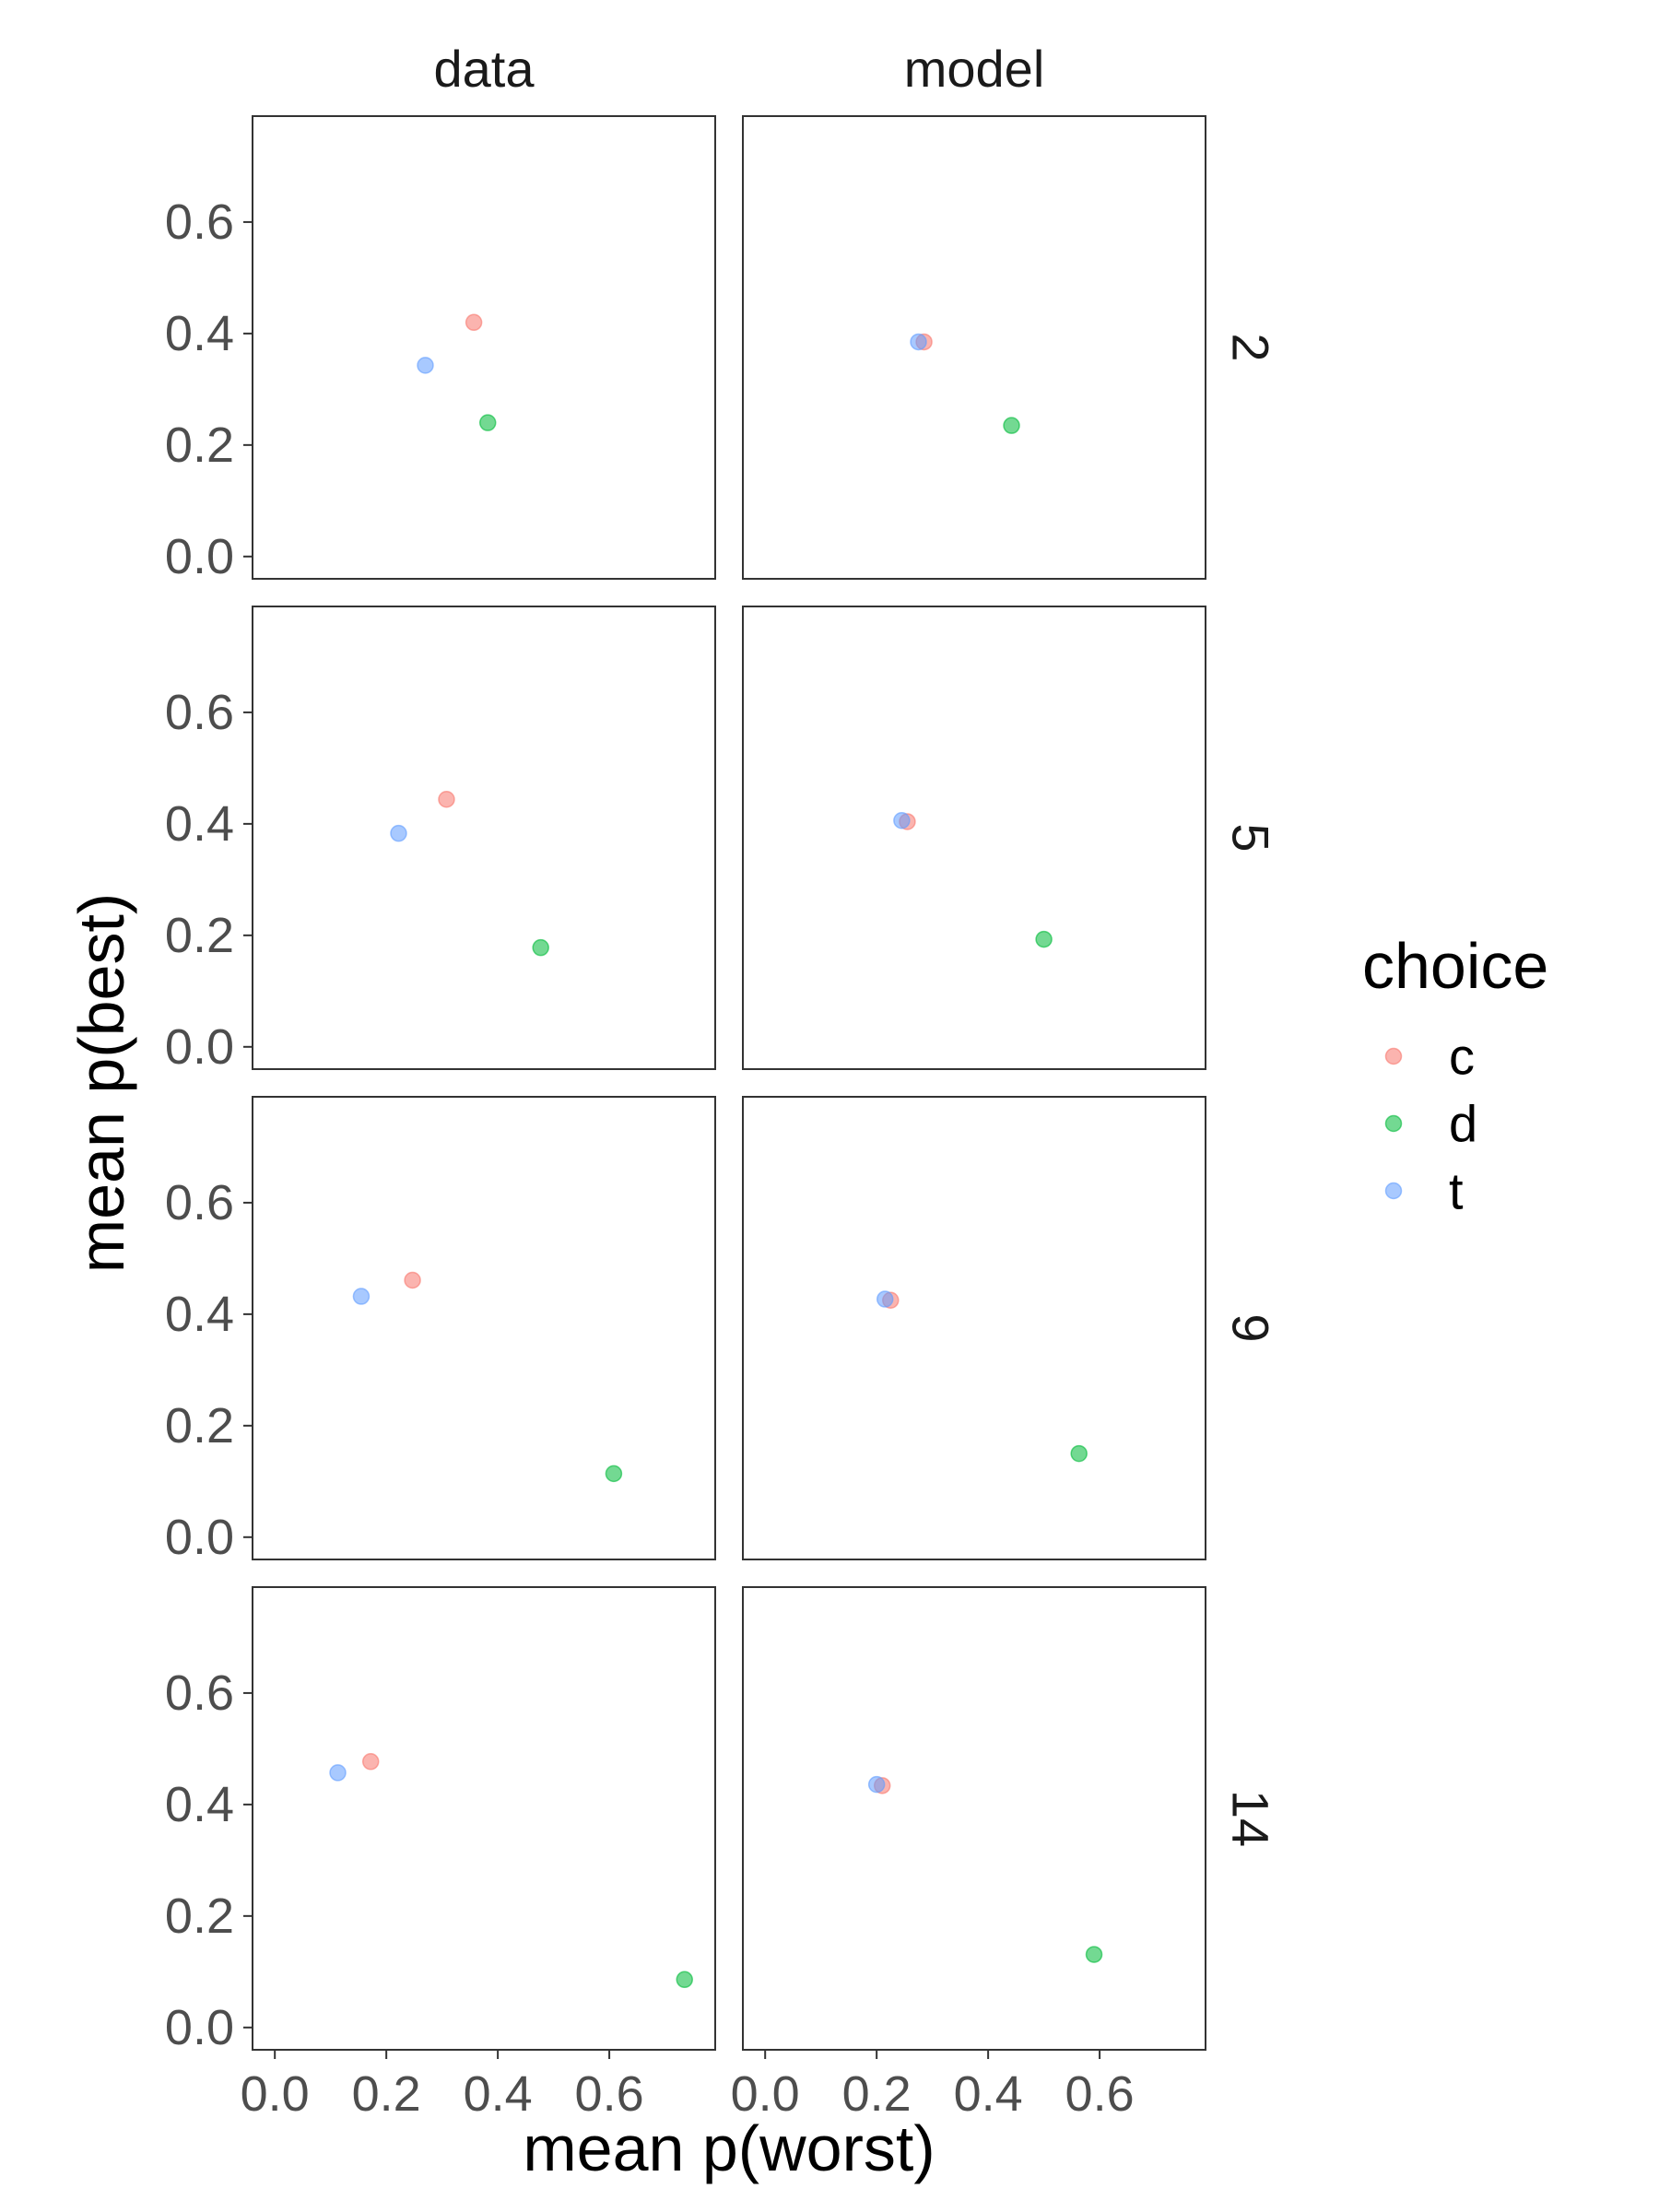 Image resolution: width=1659 pixels, height=2212 pixels. What do you see at coordinates (101, 1083) in the screenshot?
I see `y-axis-title: mean p(best)` at bounding box center [101, 1083].